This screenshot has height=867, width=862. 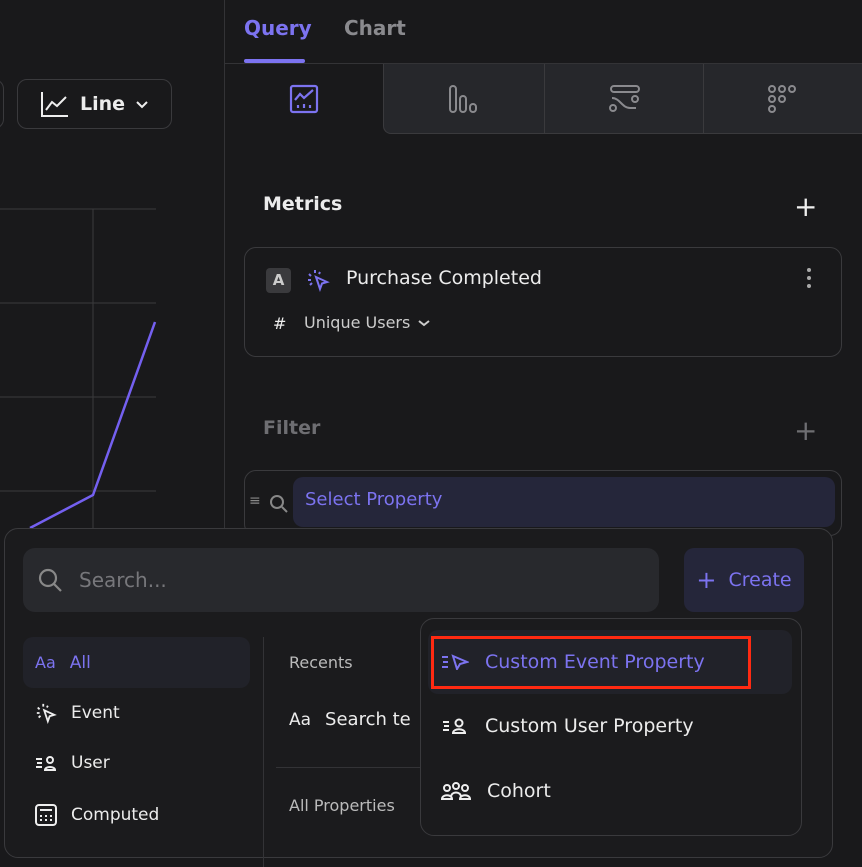 I want to click on add-metric-button: +, so click(x=805, y=206).